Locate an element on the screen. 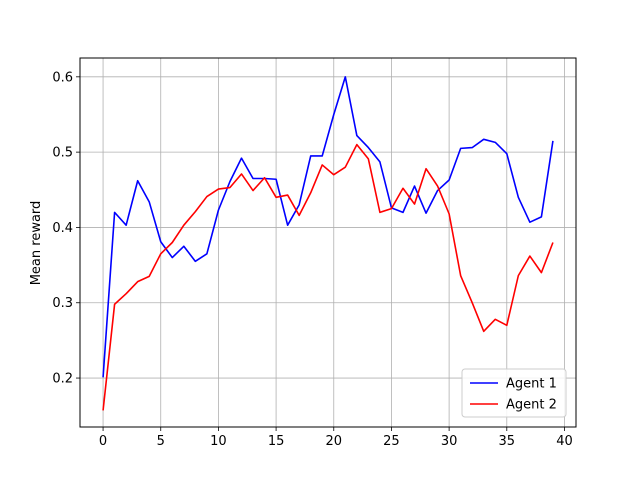  x-tick-label: 25 is located at coordinates (391, 441).